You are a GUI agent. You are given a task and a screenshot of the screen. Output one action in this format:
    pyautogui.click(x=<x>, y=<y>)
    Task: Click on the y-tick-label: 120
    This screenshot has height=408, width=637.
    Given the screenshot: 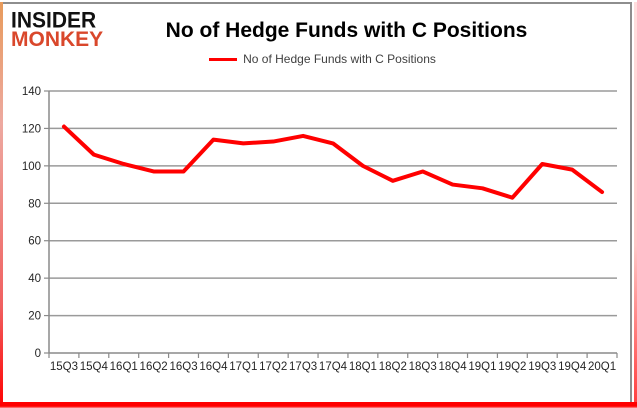 What is the action you would take?
    pyautogui.click(x=31, y=129)
    